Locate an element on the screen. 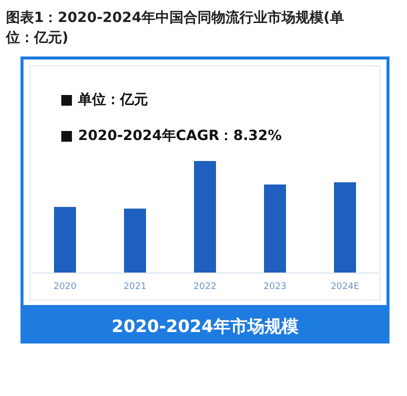 The image size is (407, 396). x-tick-label: 2020 is located at coordinates (65, 287).